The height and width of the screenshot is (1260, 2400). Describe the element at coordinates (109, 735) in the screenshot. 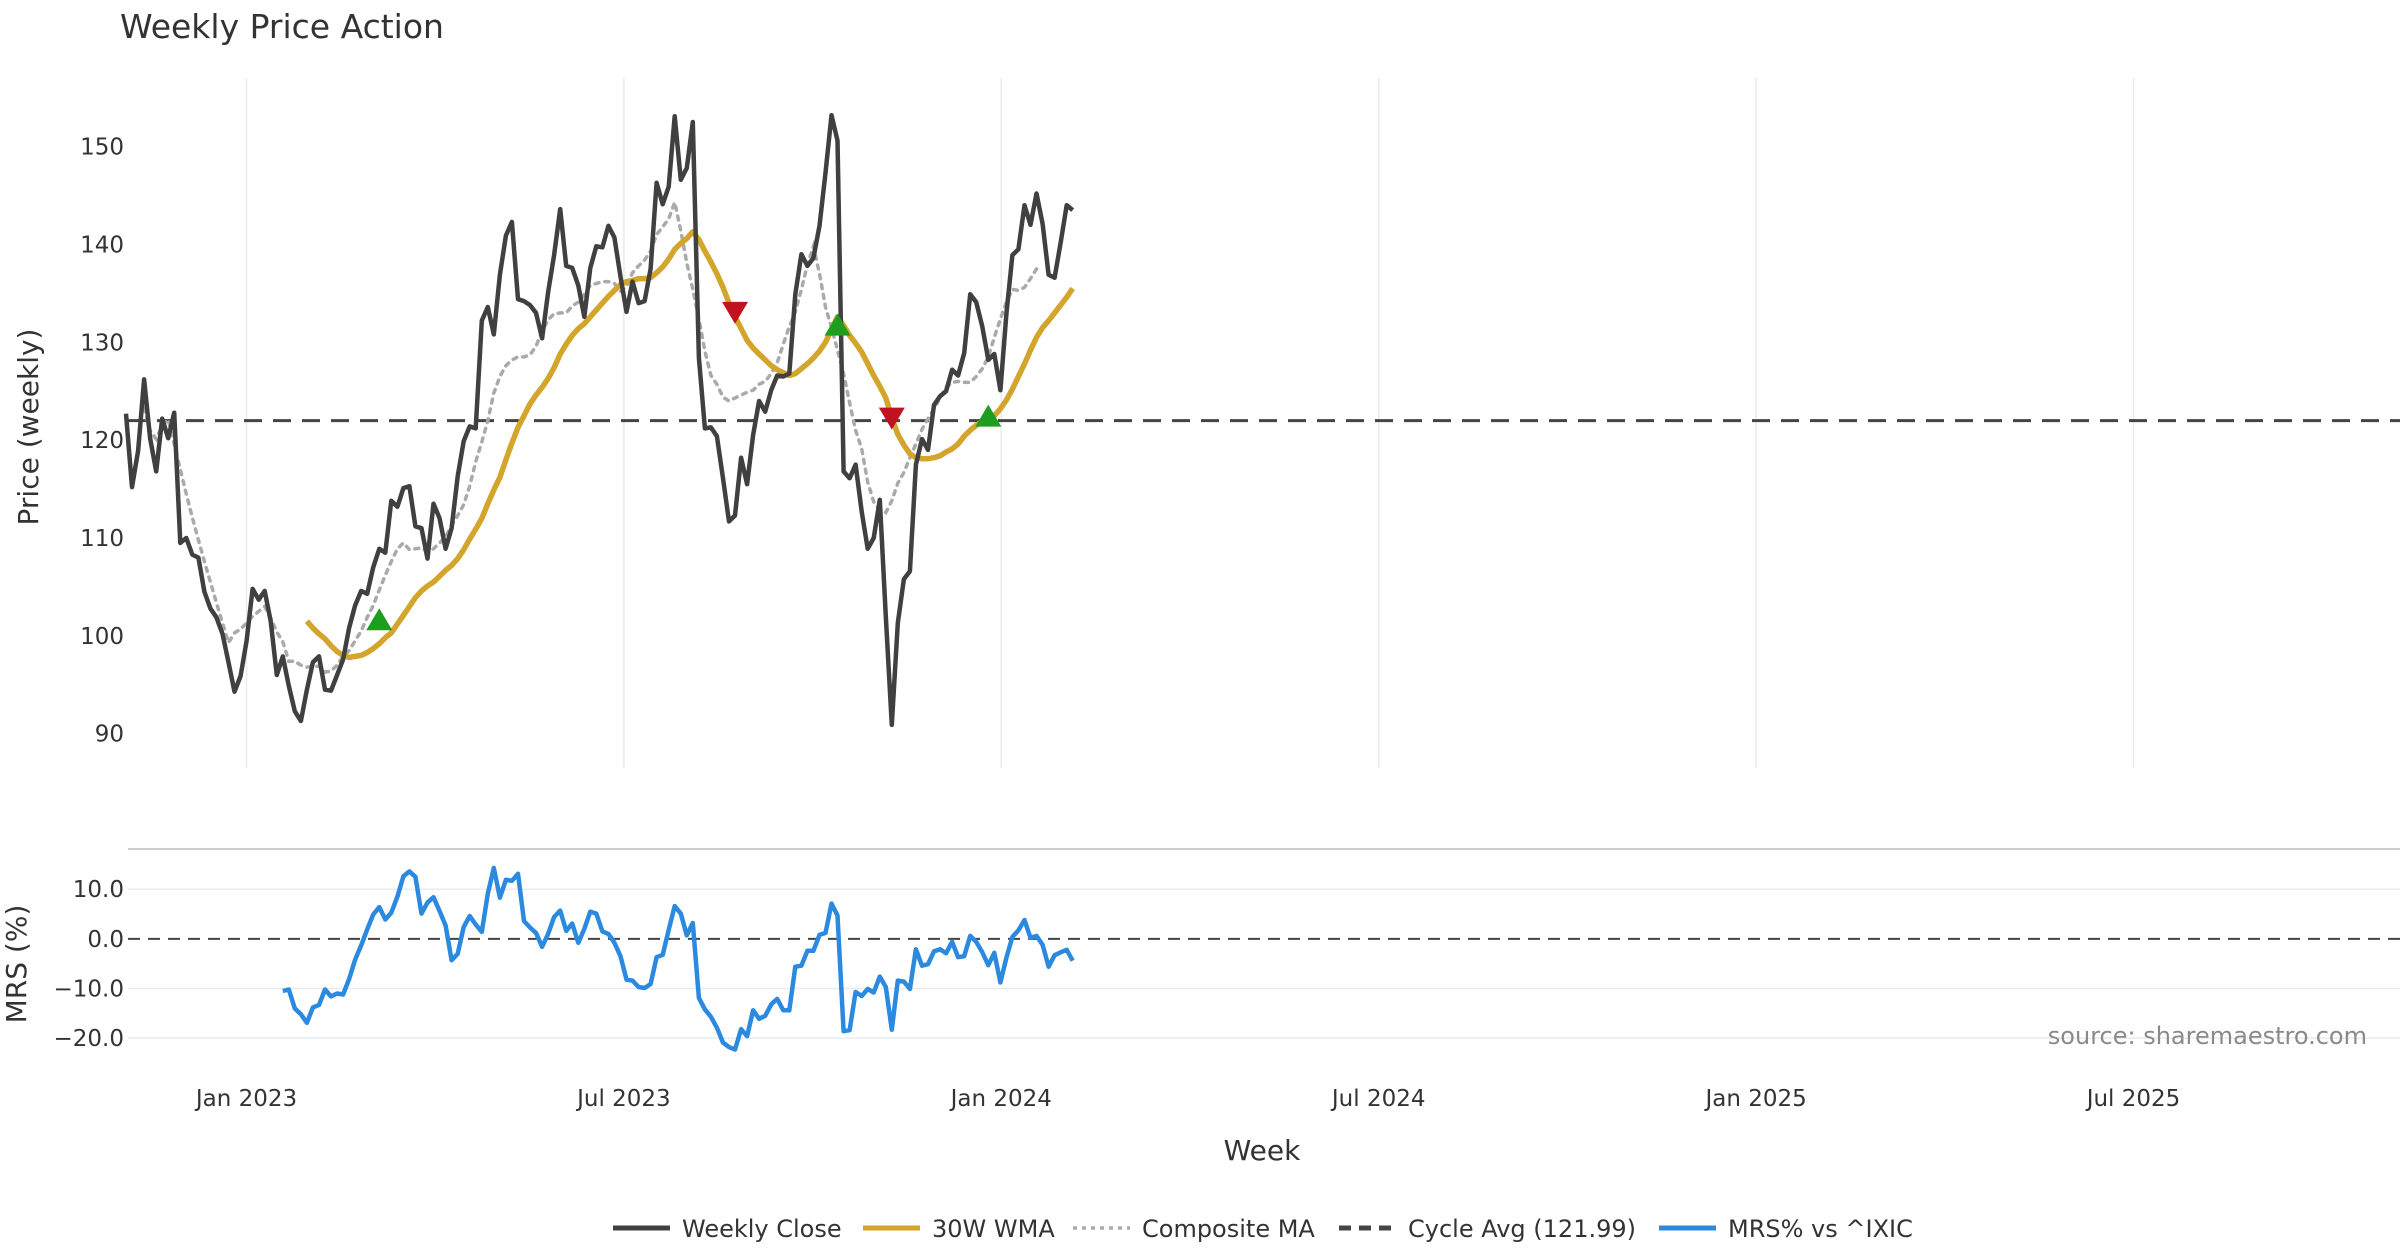

I see `price-y-tick-90: 90` at that location.